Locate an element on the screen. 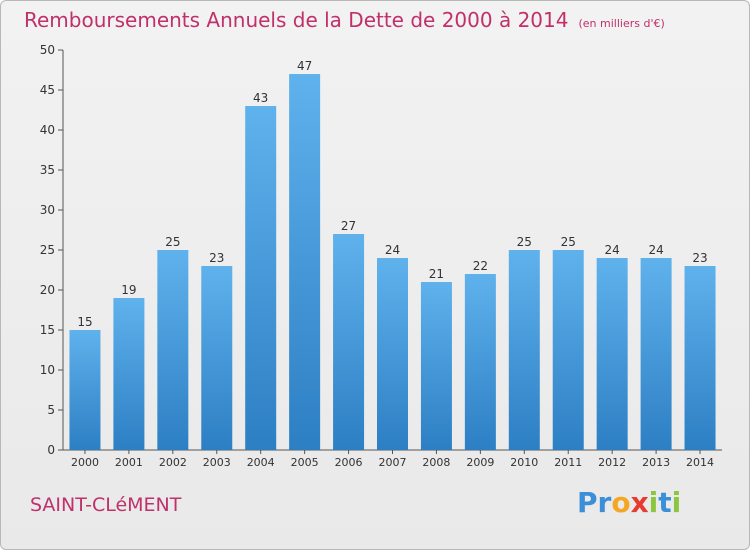 This screenshot has width=750, height=550. bar-2000 is located at coordinates (85, 390).